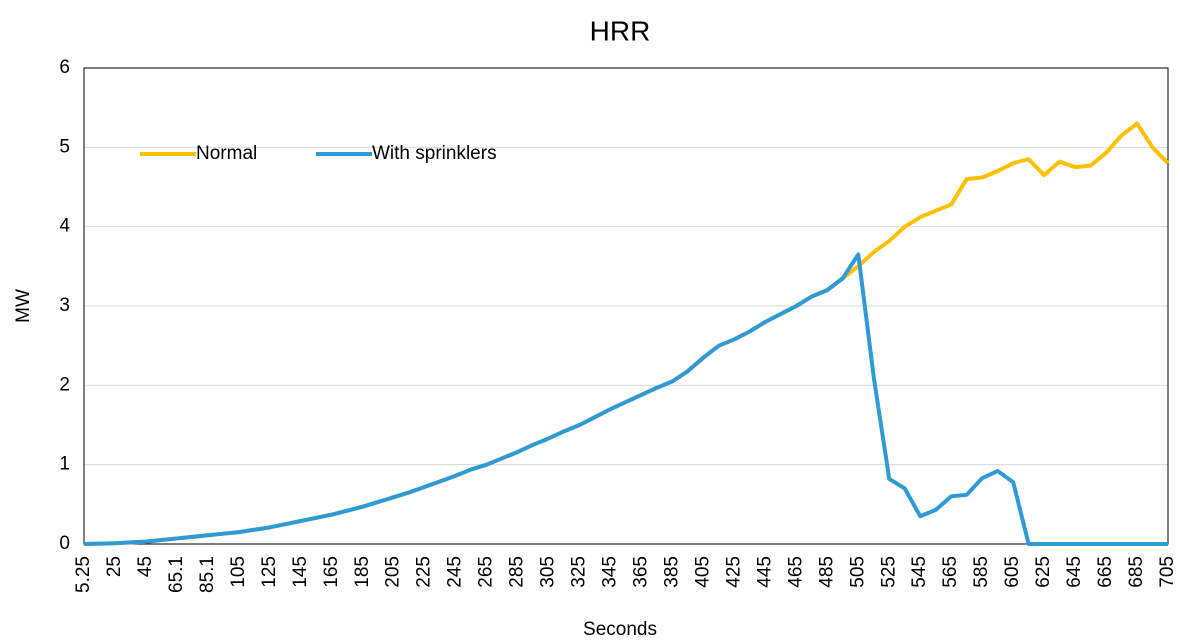 The width and height of the screenshot is (1180, 641). I want to click on x-tick-label: 325, so click(579, 572).